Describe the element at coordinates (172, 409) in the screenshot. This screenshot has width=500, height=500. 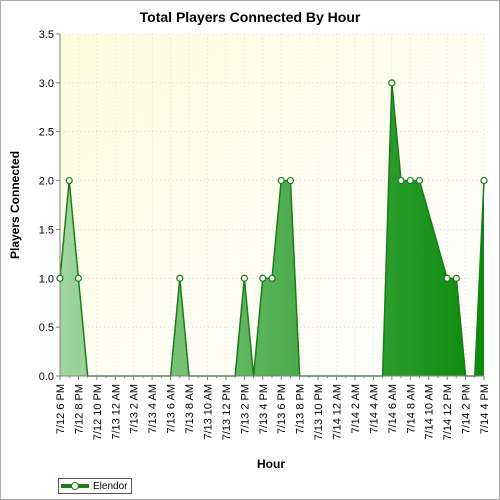
I see `x-tick-label: 7/13 6 AM` at that location.